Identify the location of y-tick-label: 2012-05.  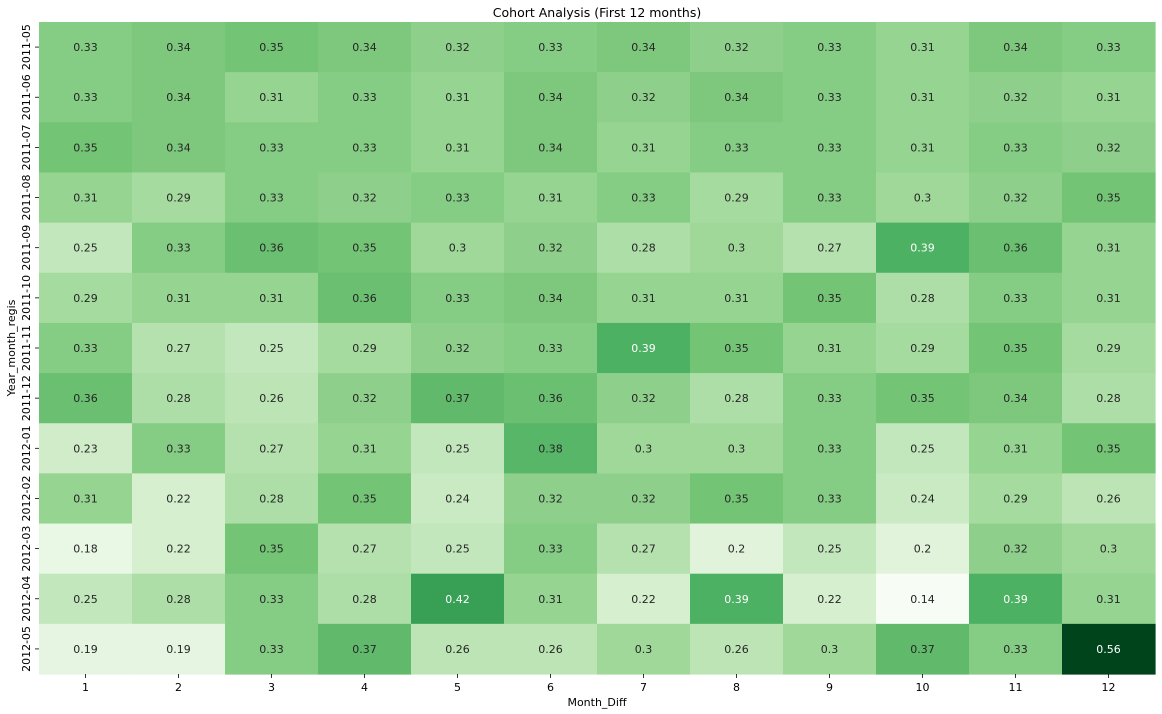
(26, 649).